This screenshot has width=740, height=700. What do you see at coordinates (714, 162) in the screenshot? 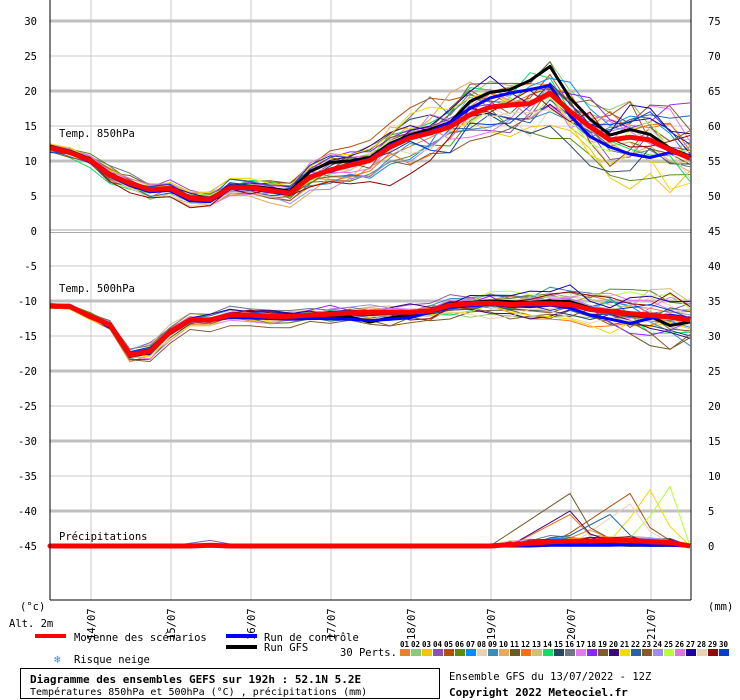
I see `right-tick-label: 55` at bounding box center [714, 162].